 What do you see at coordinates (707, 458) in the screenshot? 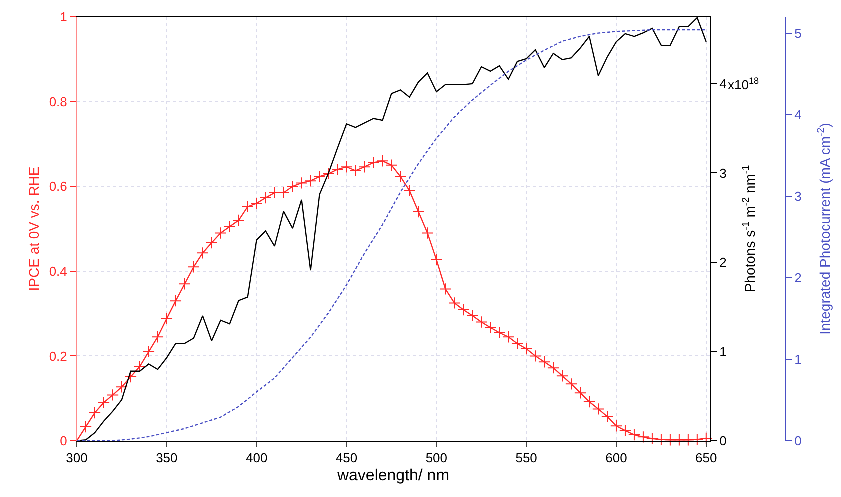
I see `x-tick-label: 650` at bounding box center [707, 458].